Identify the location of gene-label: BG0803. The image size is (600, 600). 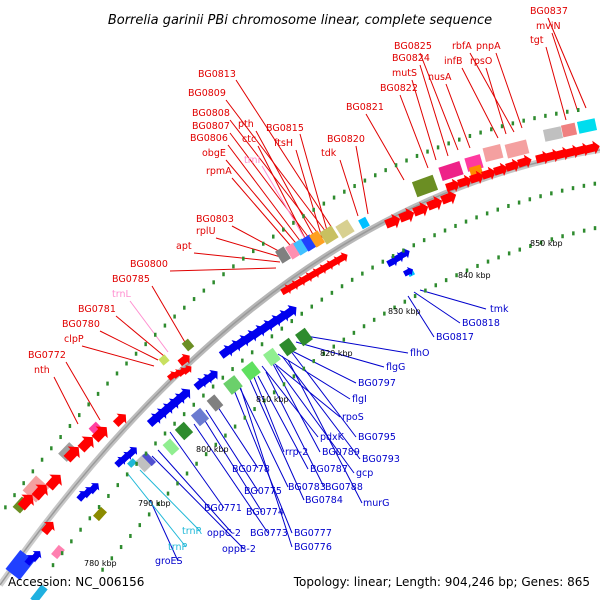
(215, 219).